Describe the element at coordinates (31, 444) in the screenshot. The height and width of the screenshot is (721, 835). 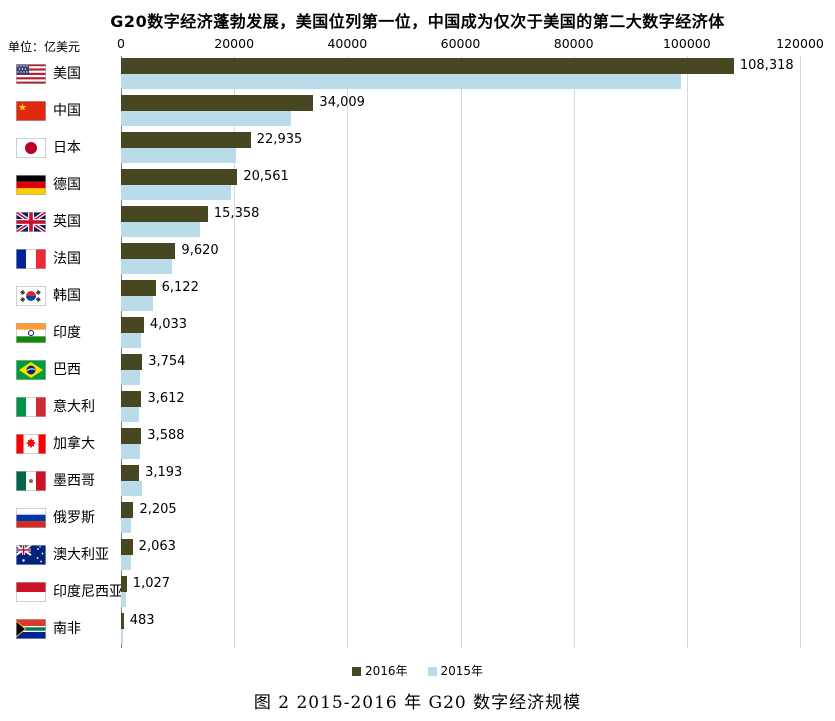
I see `flag-ca-icon` at that location.